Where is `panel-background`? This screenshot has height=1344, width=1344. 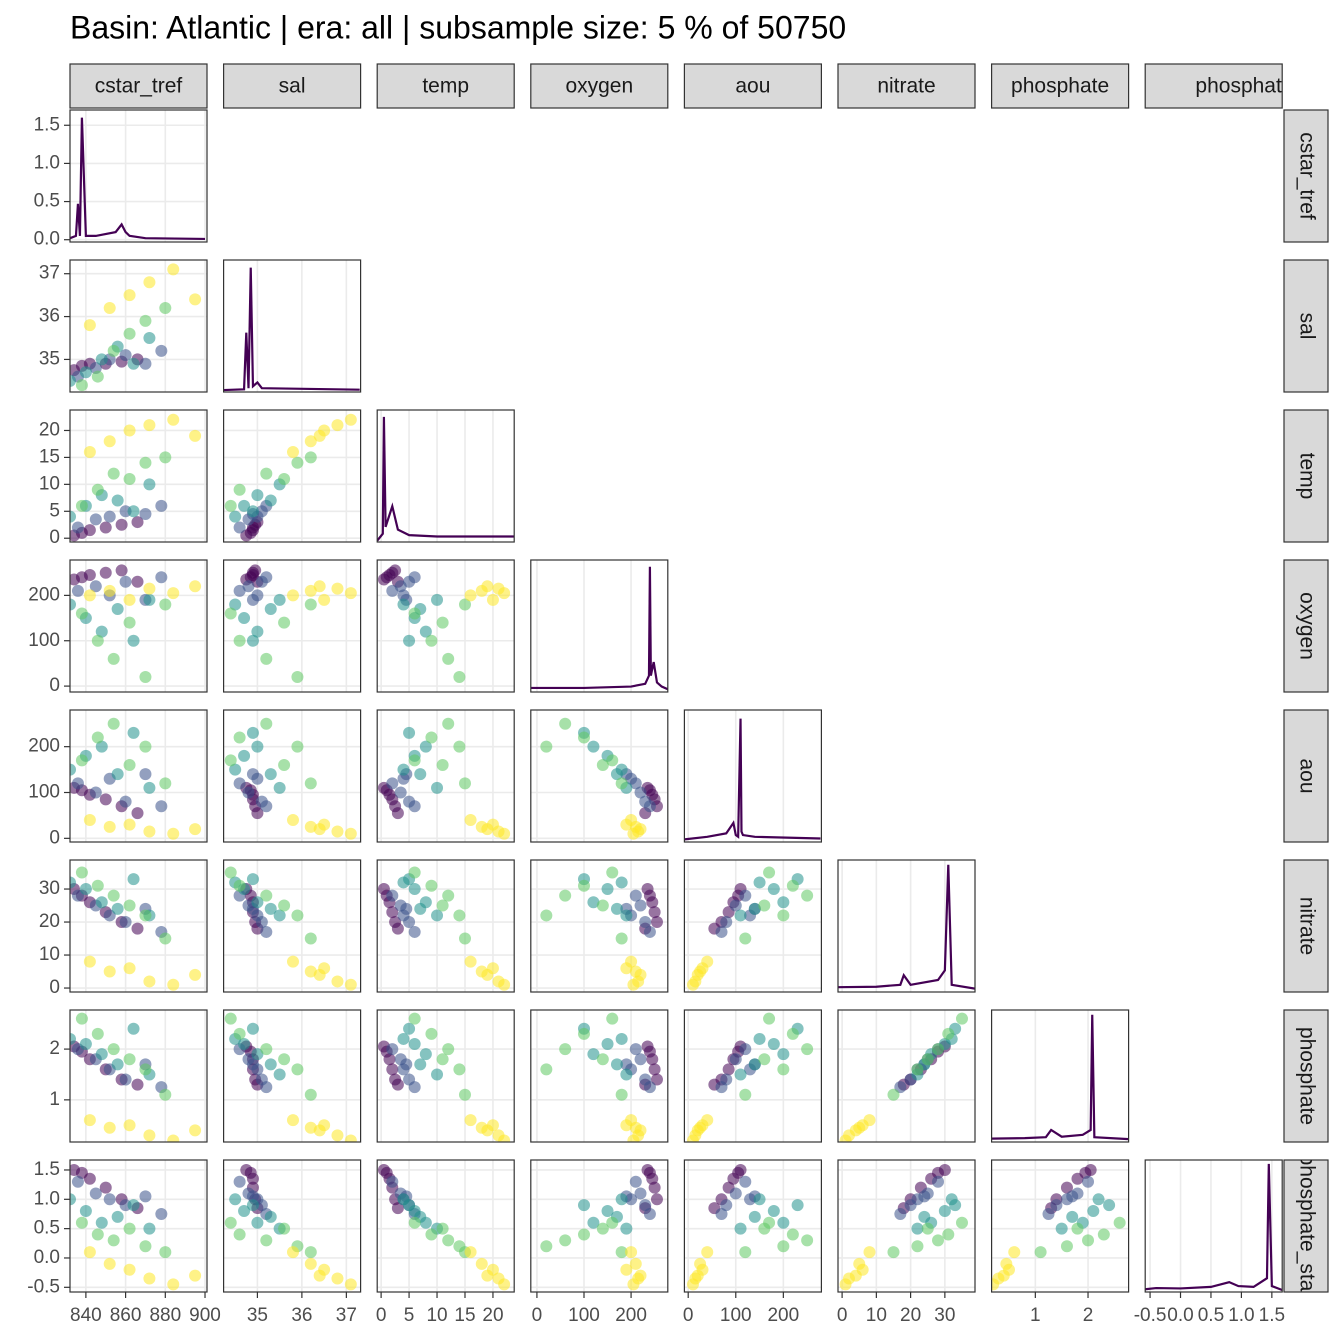 panel-background is located at coordinates (1060, 1076).